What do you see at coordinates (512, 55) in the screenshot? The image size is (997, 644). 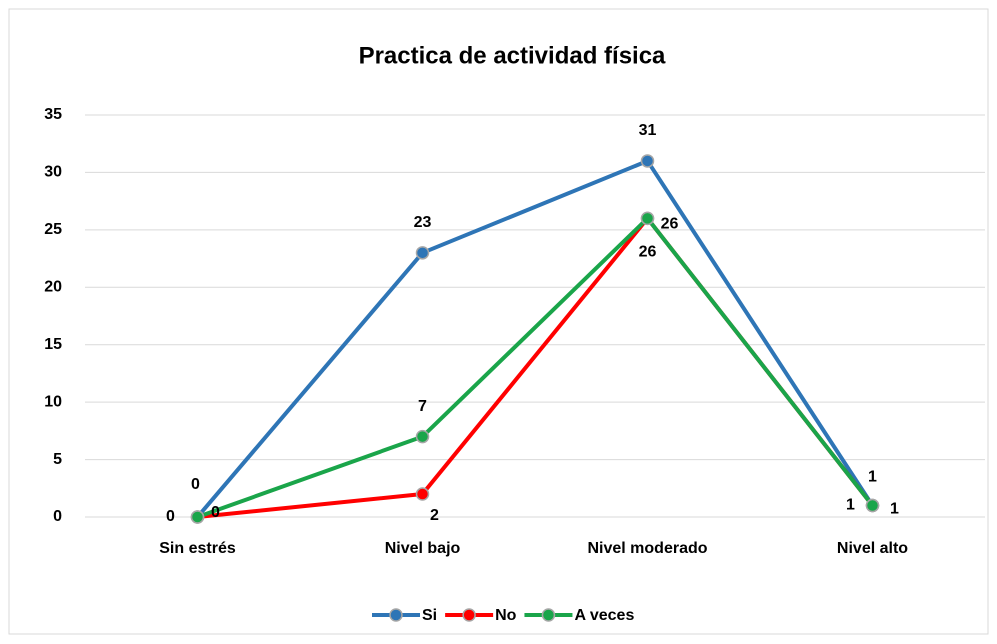 I see `chart-title: Practica de actividad física` at bounding box center [512, 55].